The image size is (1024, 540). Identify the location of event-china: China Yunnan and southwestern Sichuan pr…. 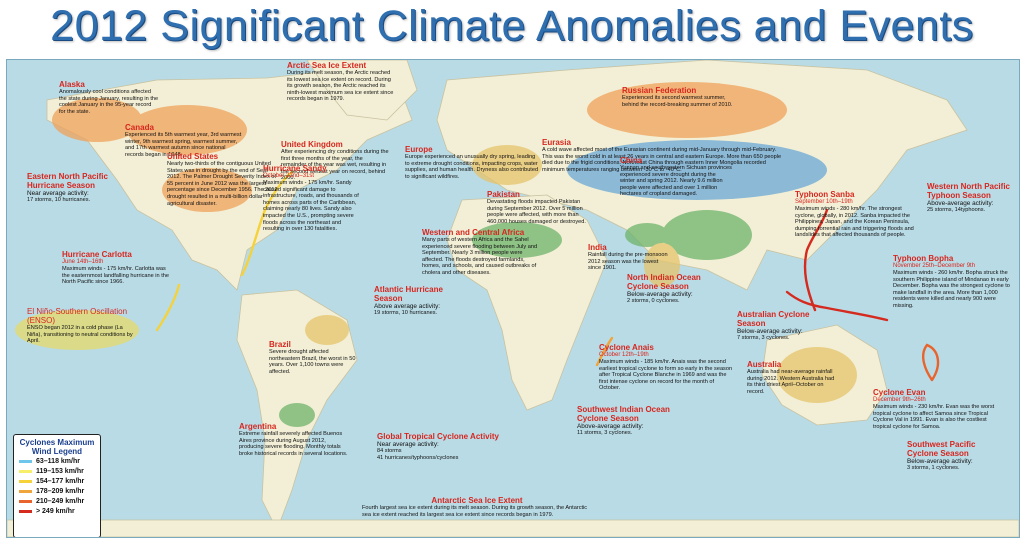
(676, 177).